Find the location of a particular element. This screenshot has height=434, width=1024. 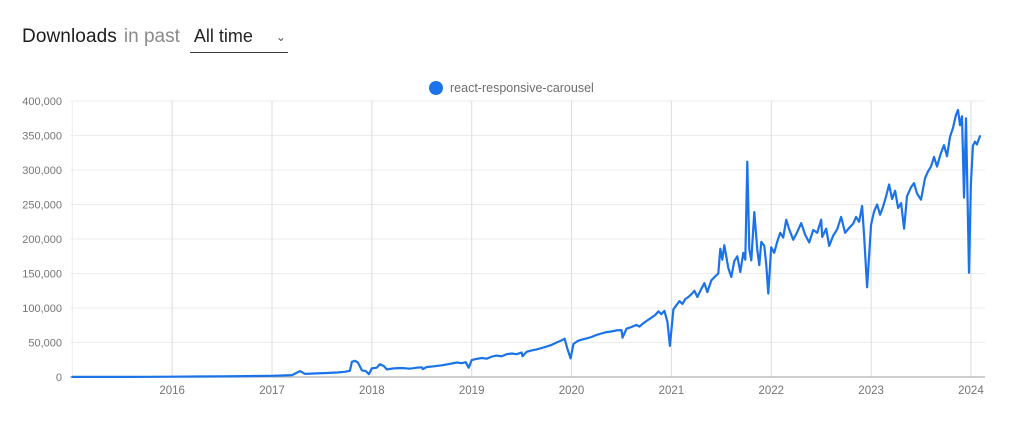

x-axis-tick-label: 2018 is located at coordinates (372, 391).